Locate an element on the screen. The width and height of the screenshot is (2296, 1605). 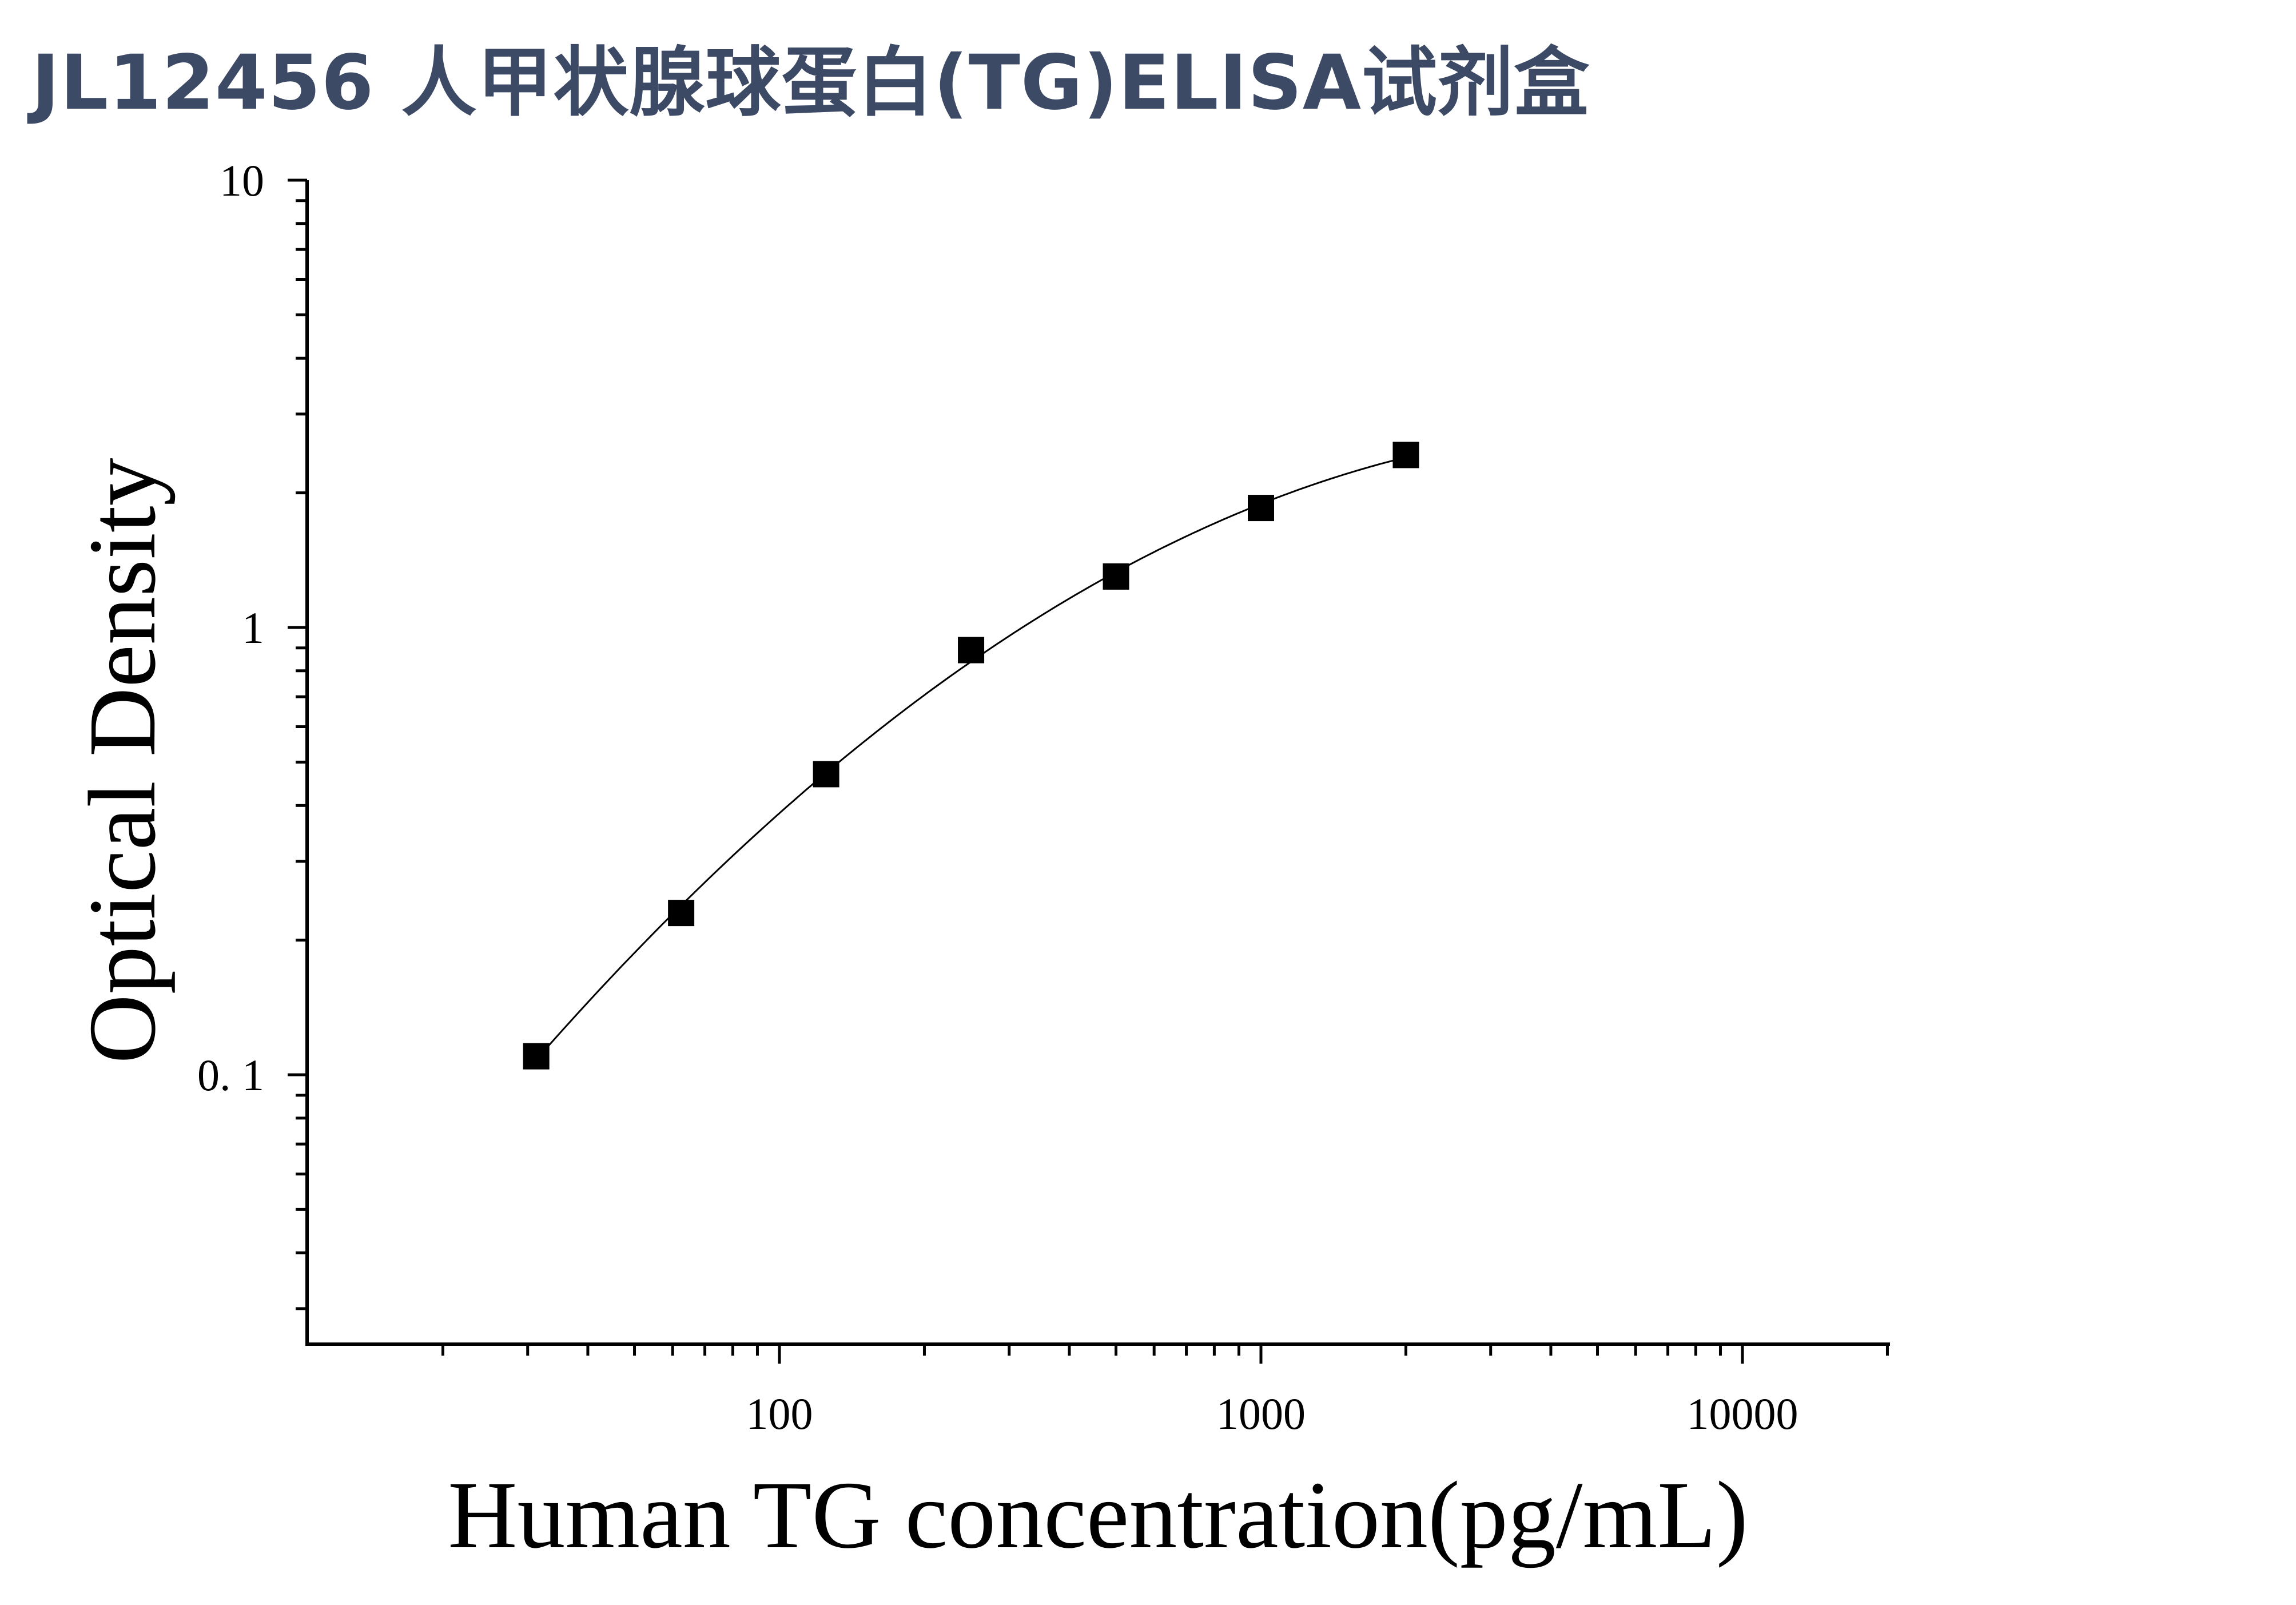
y-axis-title: Optical Density is located at coordinates (123, 760).